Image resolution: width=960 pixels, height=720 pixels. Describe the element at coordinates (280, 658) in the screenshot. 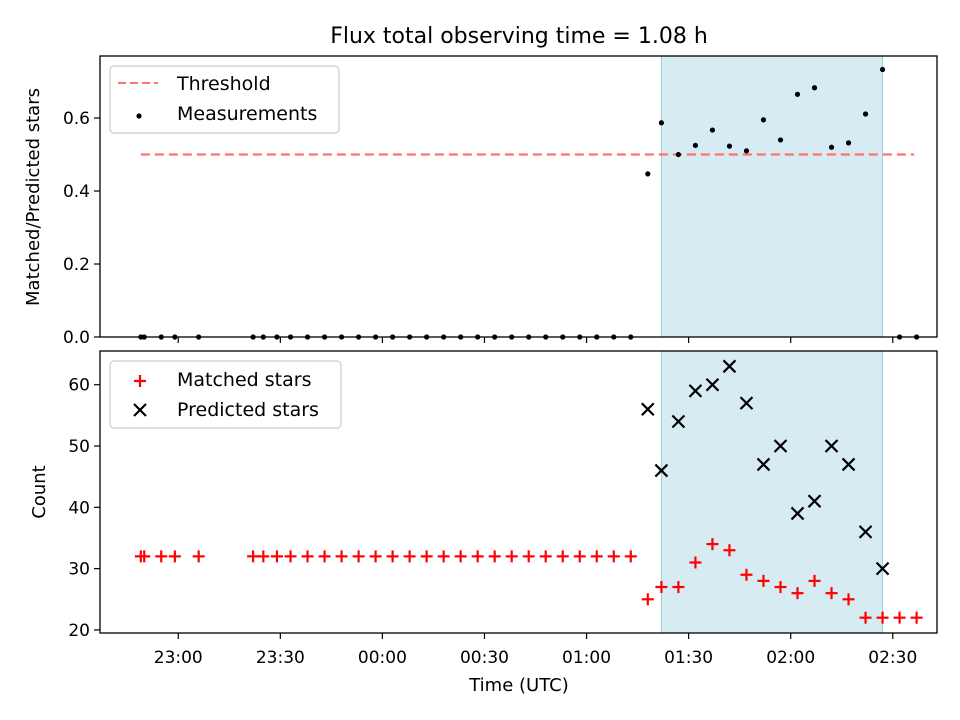

I see `x-tick-label: 23:30` at that location.